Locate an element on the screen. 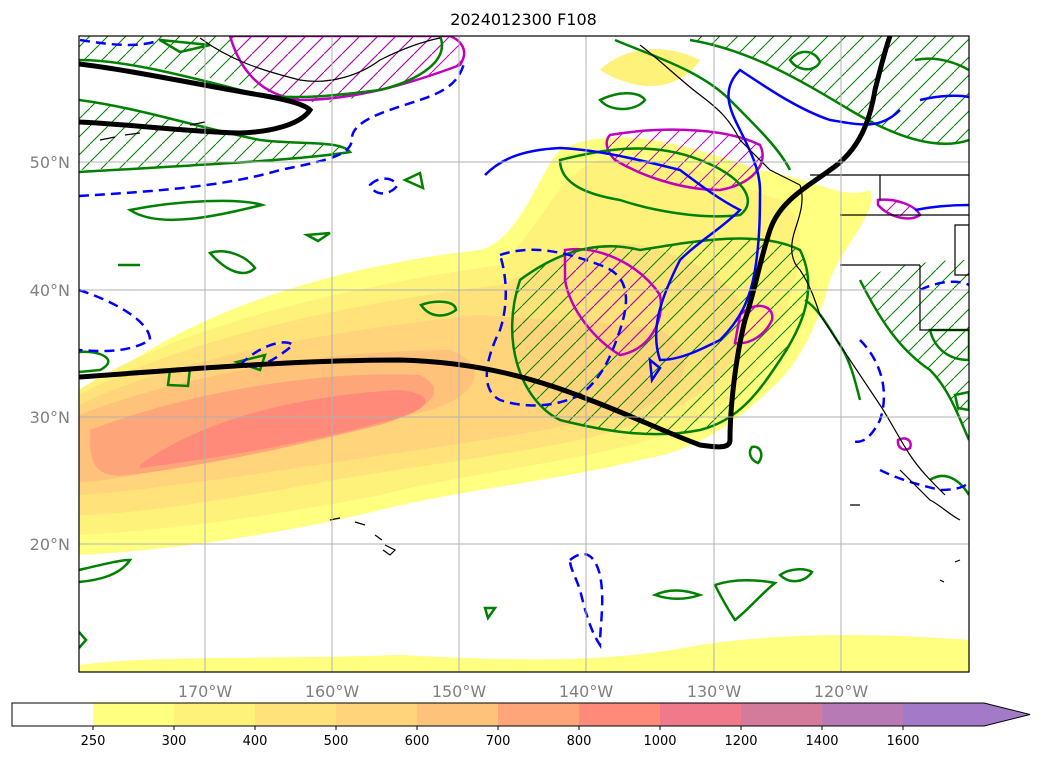  colorbar-tick-label: 500 is located at coordinates (336, 741).